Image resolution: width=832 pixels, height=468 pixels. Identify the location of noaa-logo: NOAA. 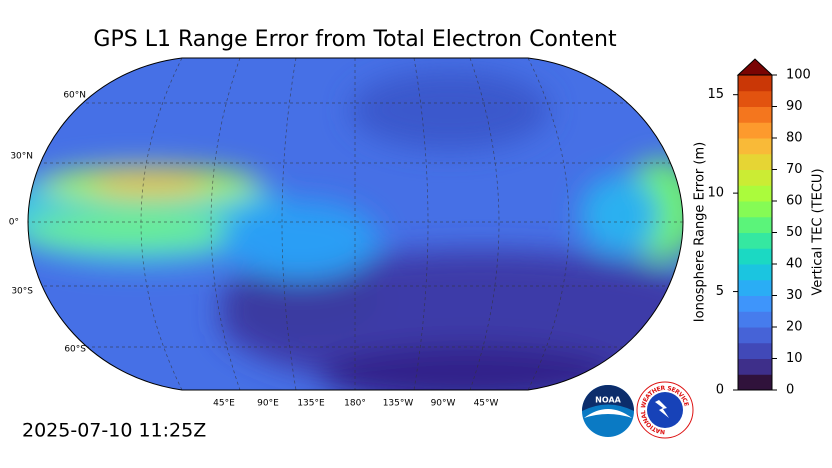
(608, 411).